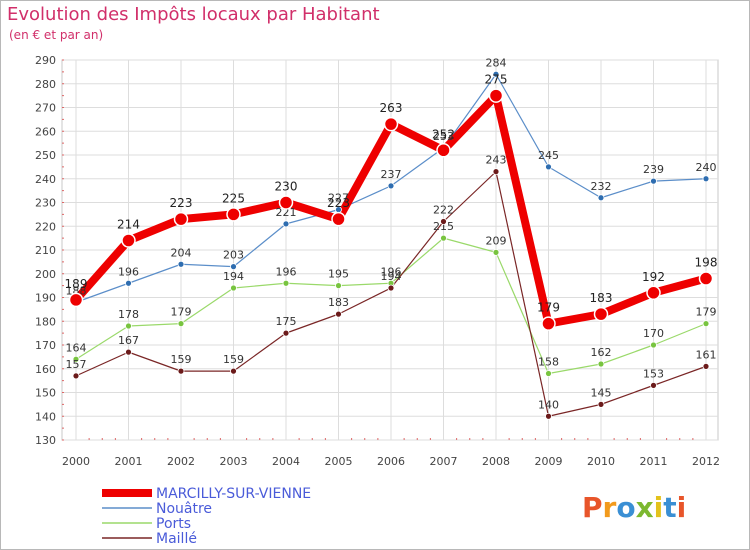 This screenshot has width=750, height=550. Describe the element at coordinates (128, 225) in the screenshot. I see `data-label: 214` at that location.